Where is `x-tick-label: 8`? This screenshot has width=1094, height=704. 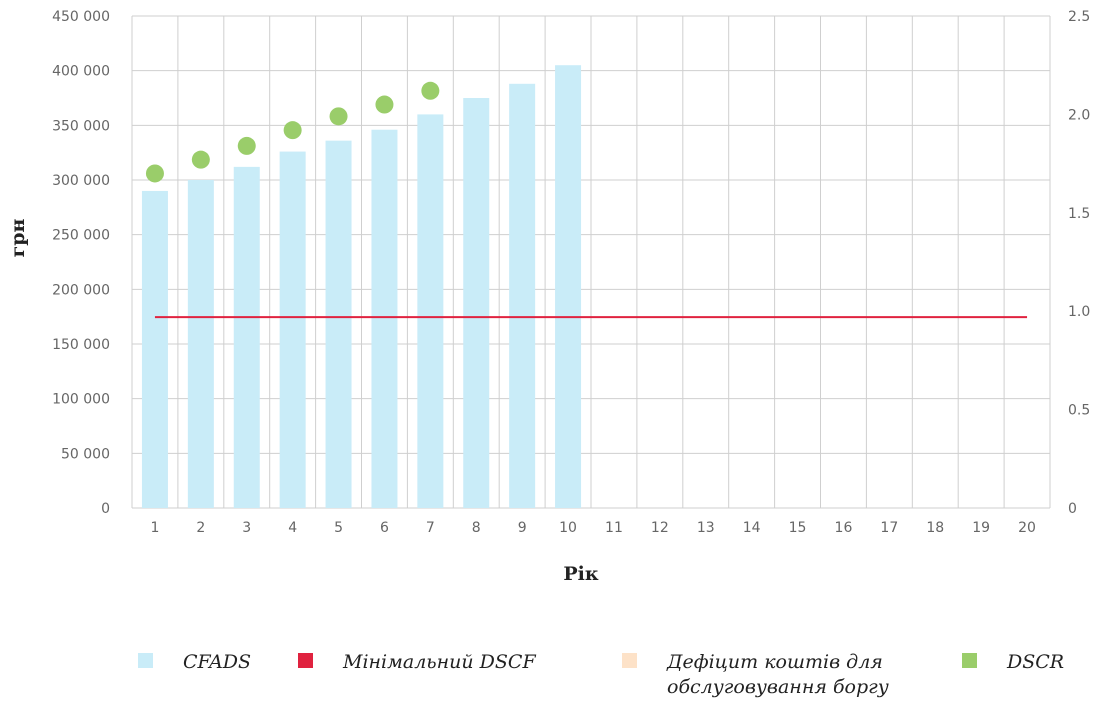
x-tick-label: 8 is located at coordinates (476, 528).